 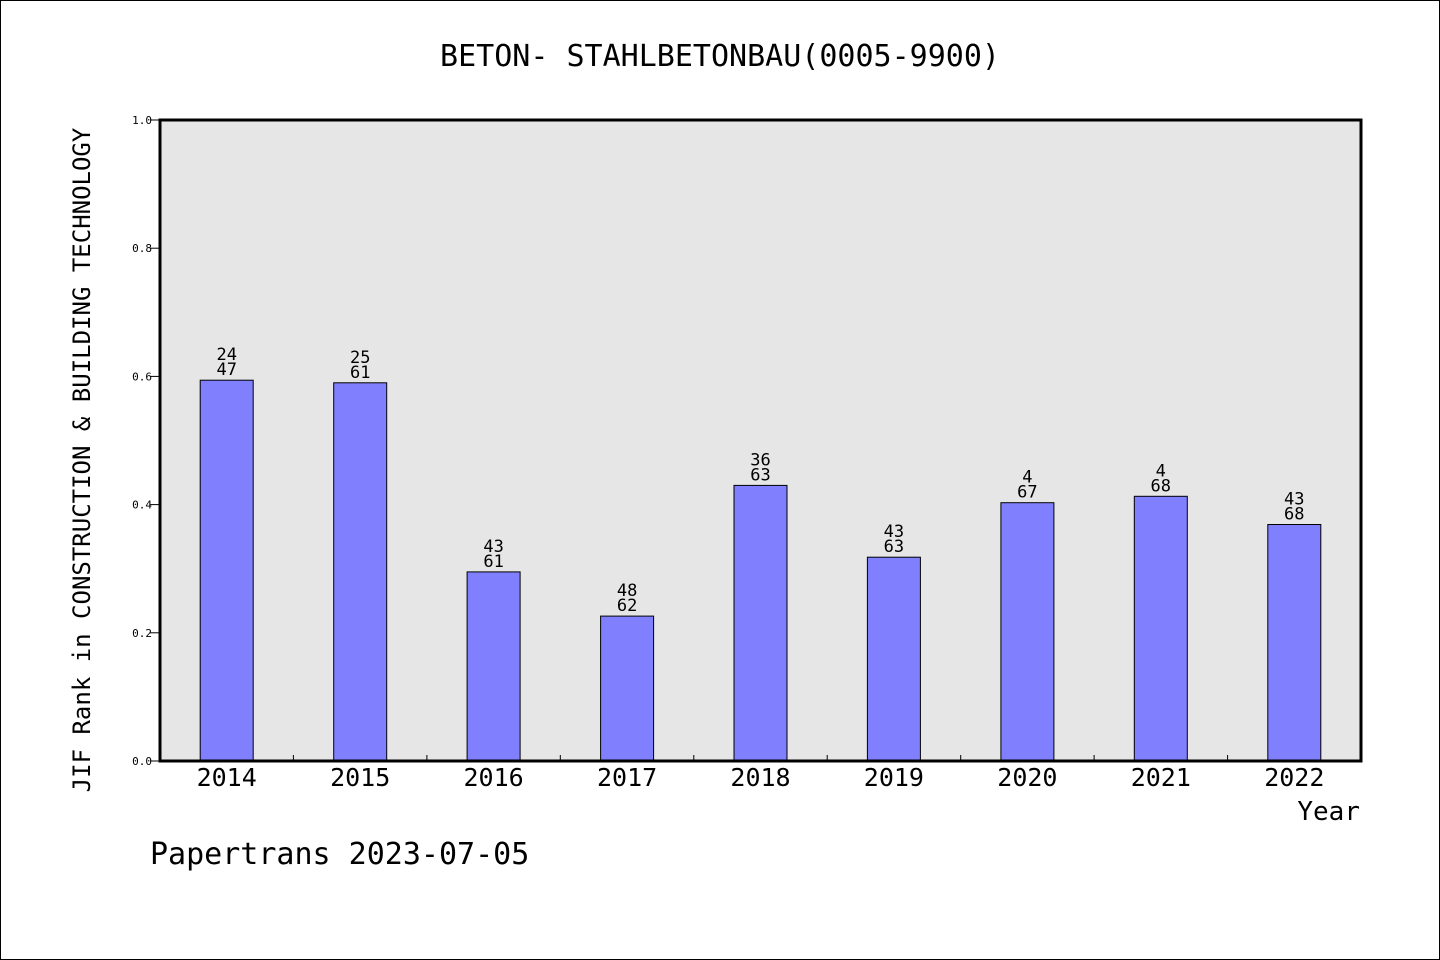 I want to click on bar-label-top-2021: 4, so click(x=1161, y=471).